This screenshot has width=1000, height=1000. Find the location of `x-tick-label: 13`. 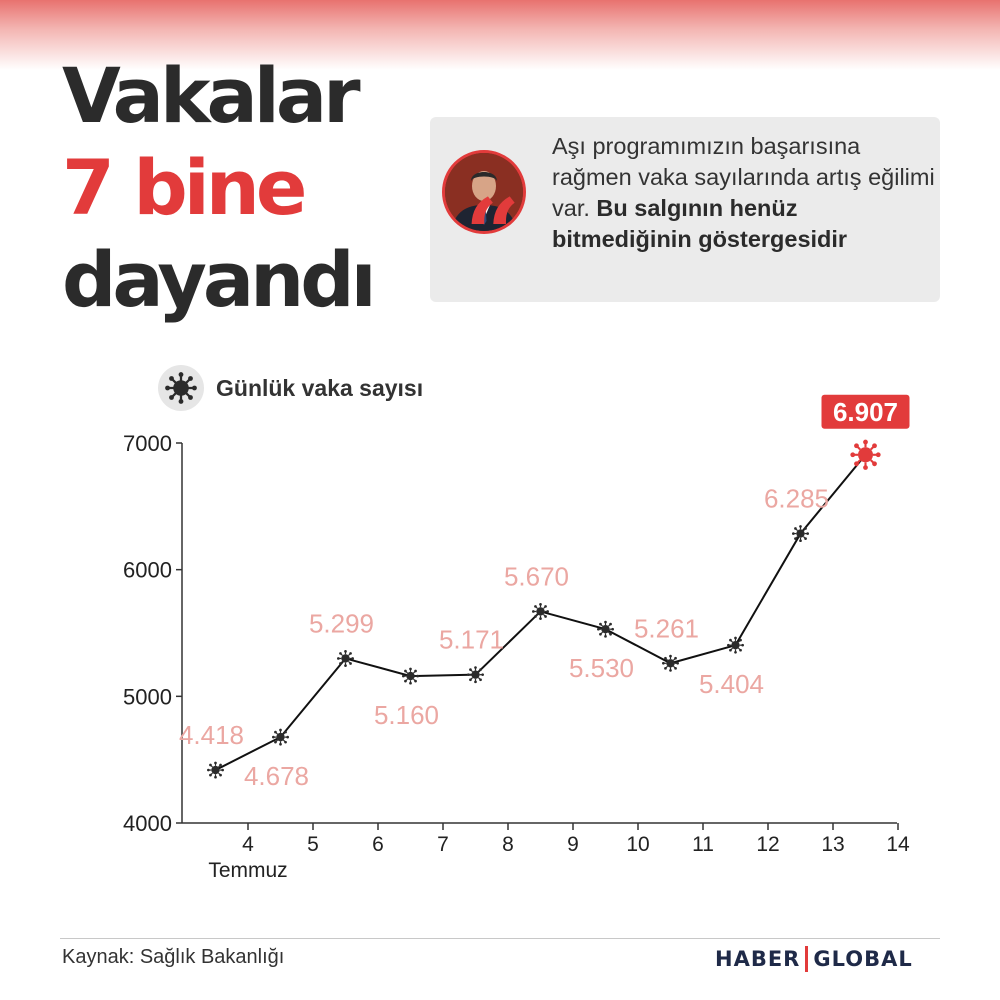

x-tick-label: 13 is located at coordinates (832, 844).